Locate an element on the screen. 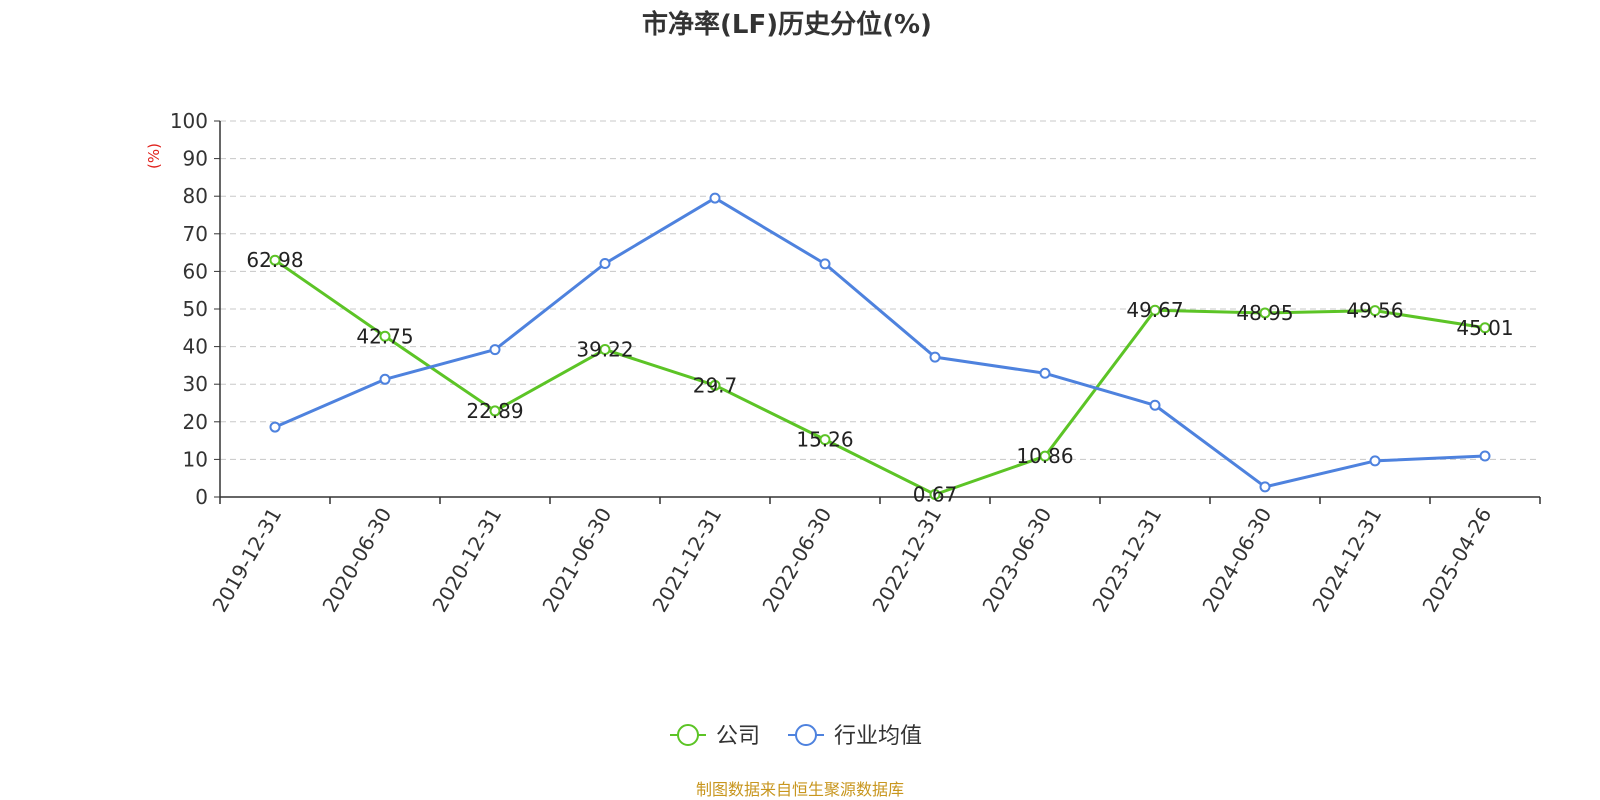  legend-item-行业均值: 行业均值 is located at coordinates (855, 736).